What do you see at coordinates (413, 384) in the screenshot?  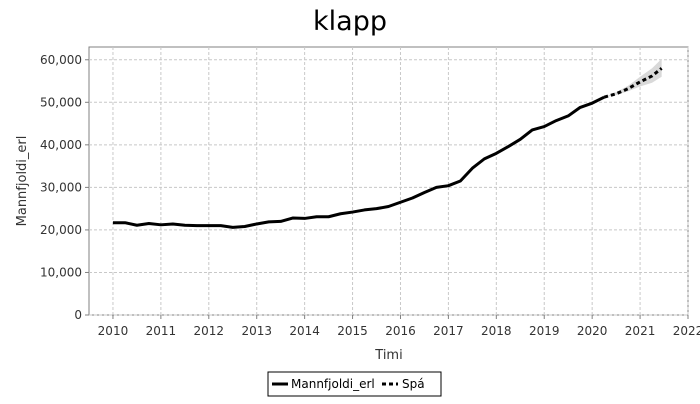 I see `legend-label-spa: Spá` at bounding box center [413, 384].